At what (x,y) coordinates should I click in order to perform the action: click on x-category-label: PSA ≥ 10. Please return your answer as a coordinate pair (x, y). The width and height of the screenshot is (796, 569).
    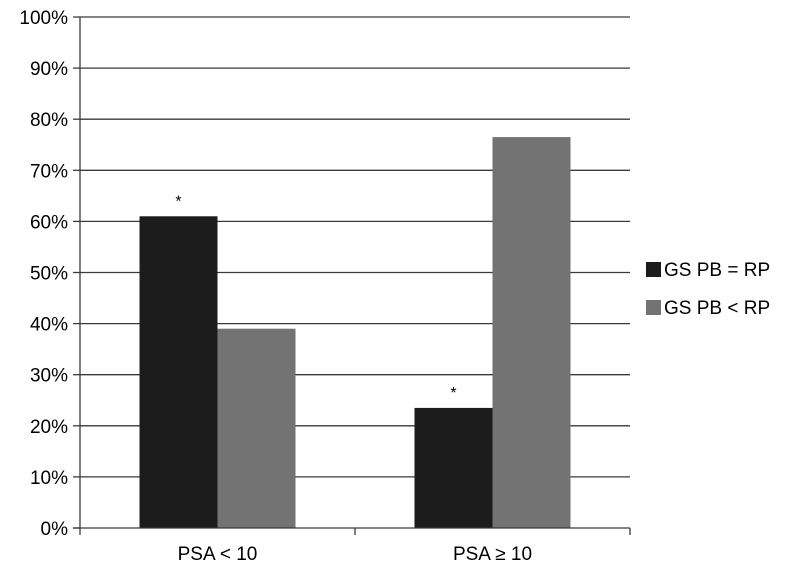
    Looking at the image, I should click on (492, 554).